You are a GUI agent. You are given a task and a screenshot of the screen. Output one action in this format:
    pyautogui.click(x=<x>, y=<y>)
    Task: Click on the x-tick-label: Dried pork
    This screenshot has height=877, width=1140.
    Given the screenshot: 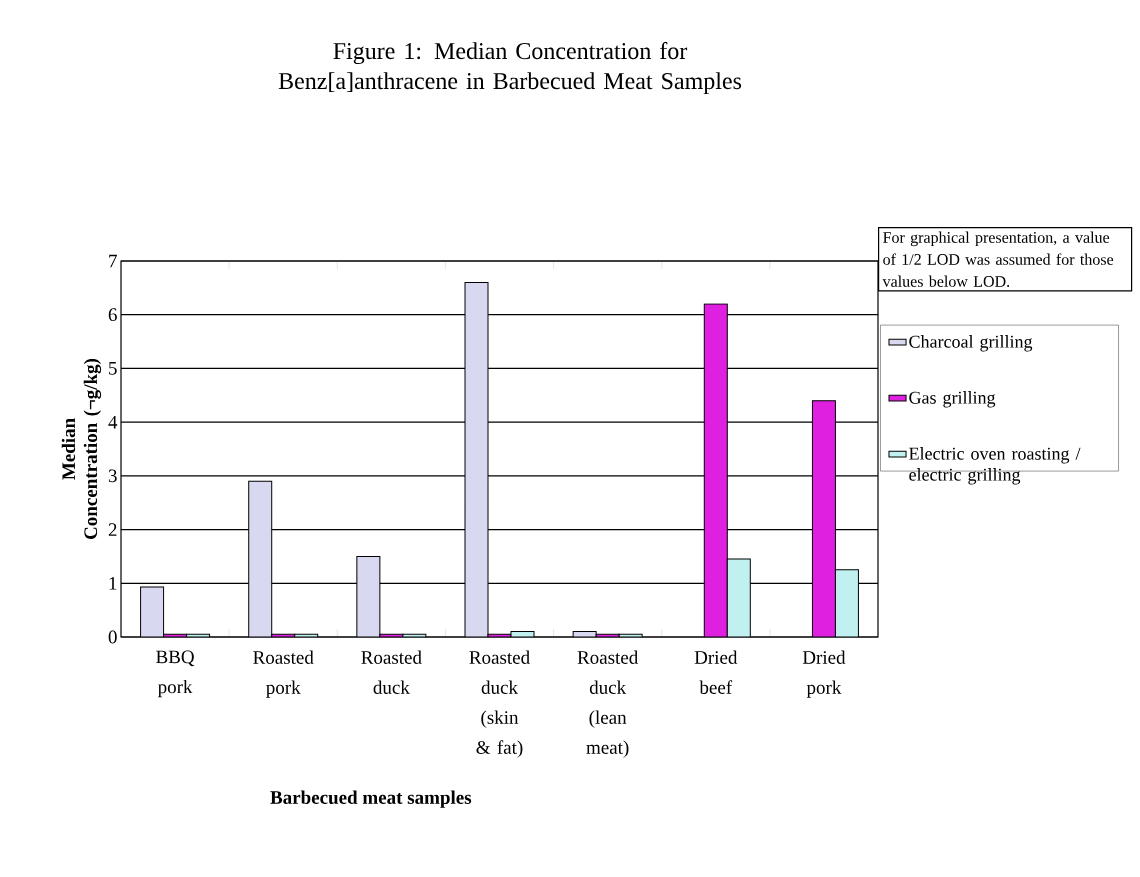 What is the action you would take?
    pyautogui.click(x=824, y=674)
    